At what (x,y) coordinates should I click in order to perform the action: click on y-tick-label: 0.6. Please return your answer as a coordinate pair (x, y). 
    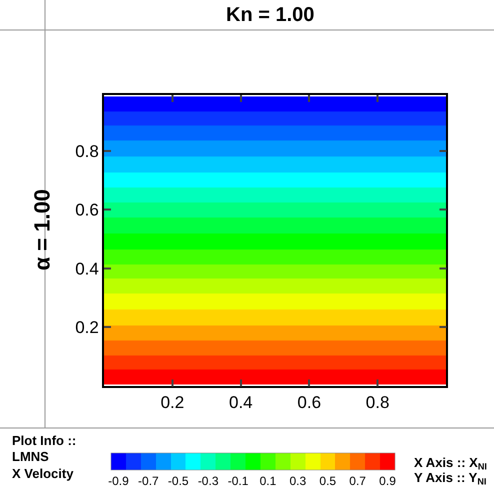
    Looking at the image, I should click on (87, 210).